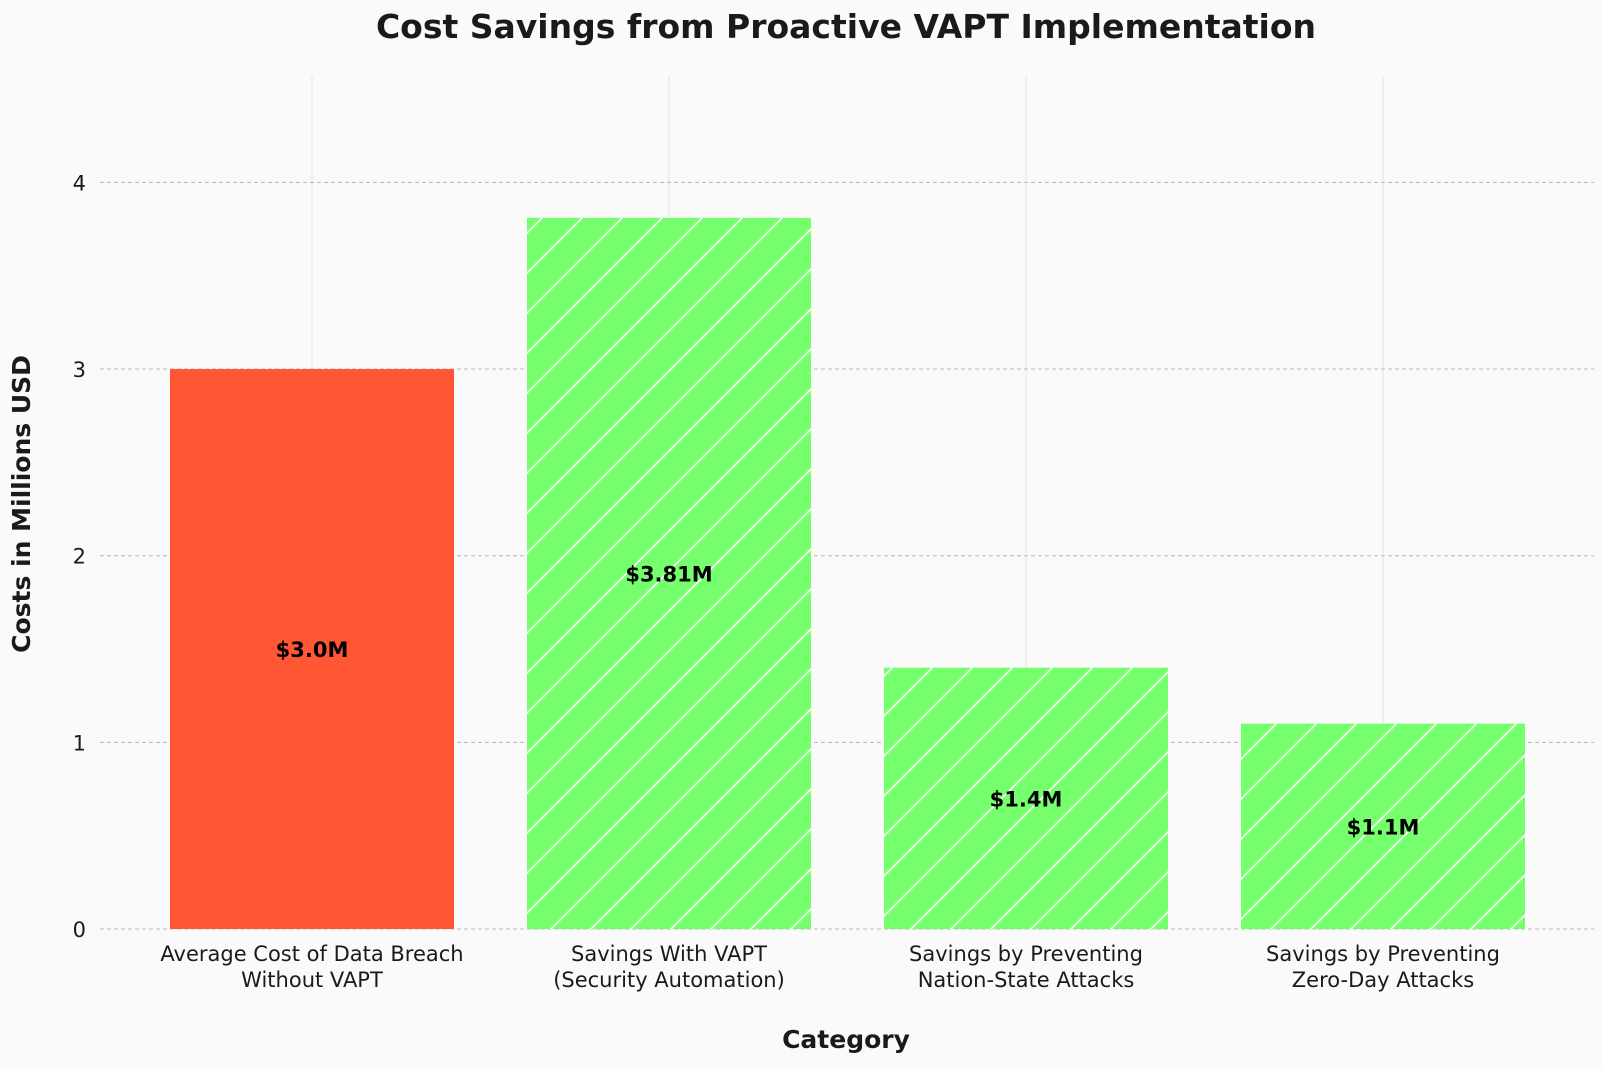  What do you see at coordinates (79, 370) in the screenshot?
I see `y-tick-label: 3` at bounding box center [79, 370].